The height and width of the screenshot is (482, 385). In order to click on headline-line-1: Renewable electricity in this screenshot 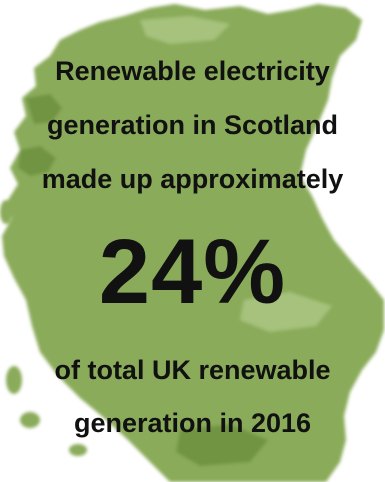, I will do `click(192, 71)`.